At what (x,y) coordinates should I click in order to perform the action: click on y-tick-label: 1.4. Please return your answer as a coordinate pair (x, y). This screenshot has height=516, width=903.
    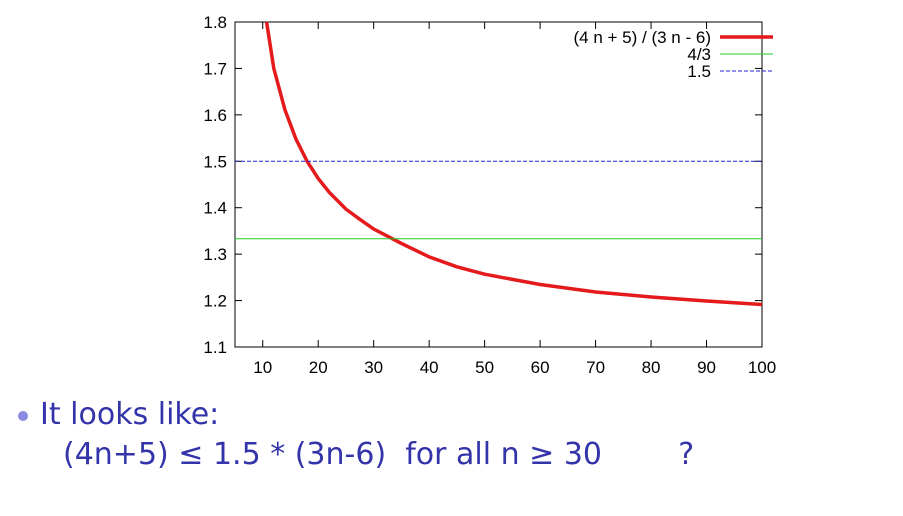
    Looking at the image, I should click on (215, 208).